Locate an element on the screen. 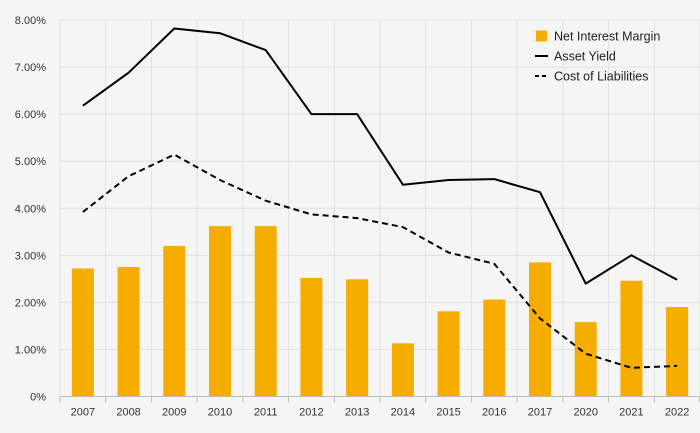 This screenshot has width=700, height=433. y-tick-label: 7.00% is located at coordinates (30, 68).